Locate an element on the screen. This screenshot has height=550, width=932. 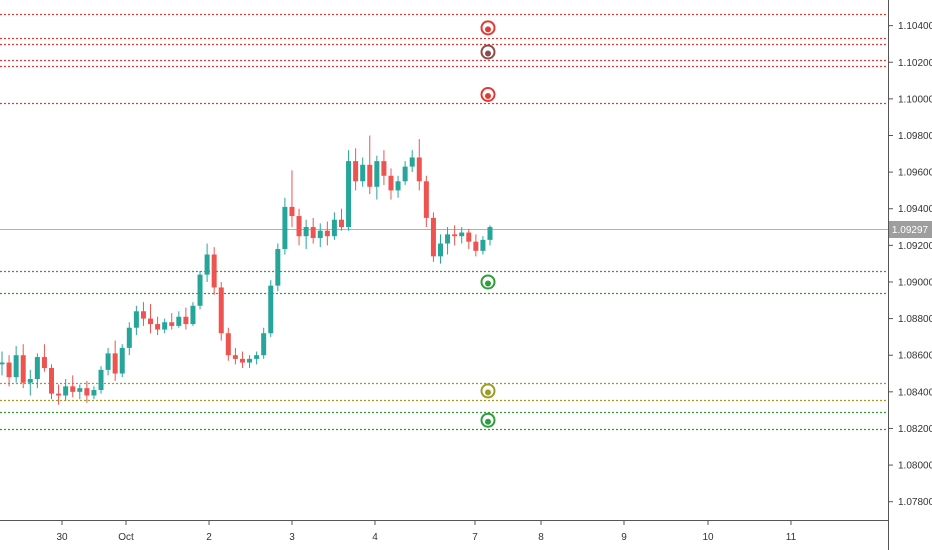
y-tick-label: 1.08000 is located at coordinates (915, 466).